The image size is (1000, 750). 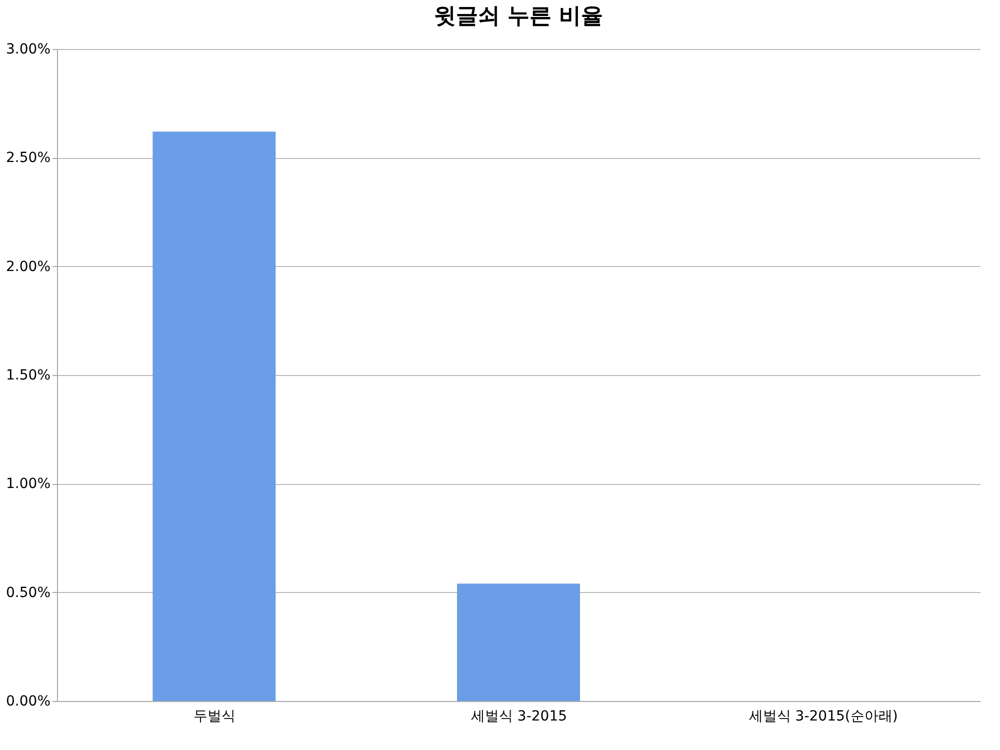 What do you see at coordinates (519, 716) in the screenshot?
I see `x-tick-label: 세벌식 3-2015` at bounding box center [519, 716].